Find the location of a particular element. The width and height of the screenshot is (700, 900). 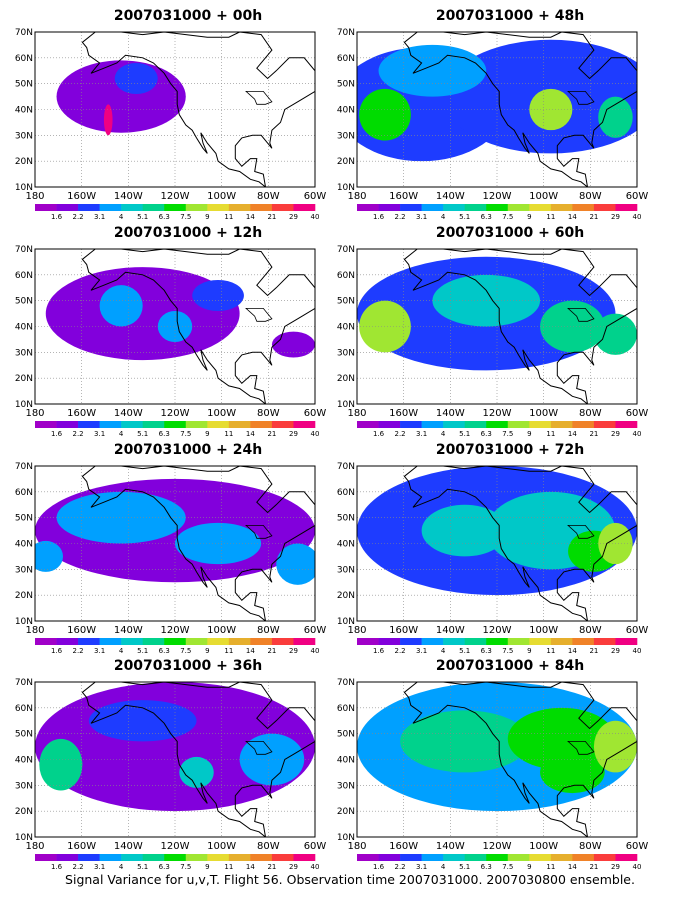

colorbar-tick-label: 14 is located at coordinates (572, 867).